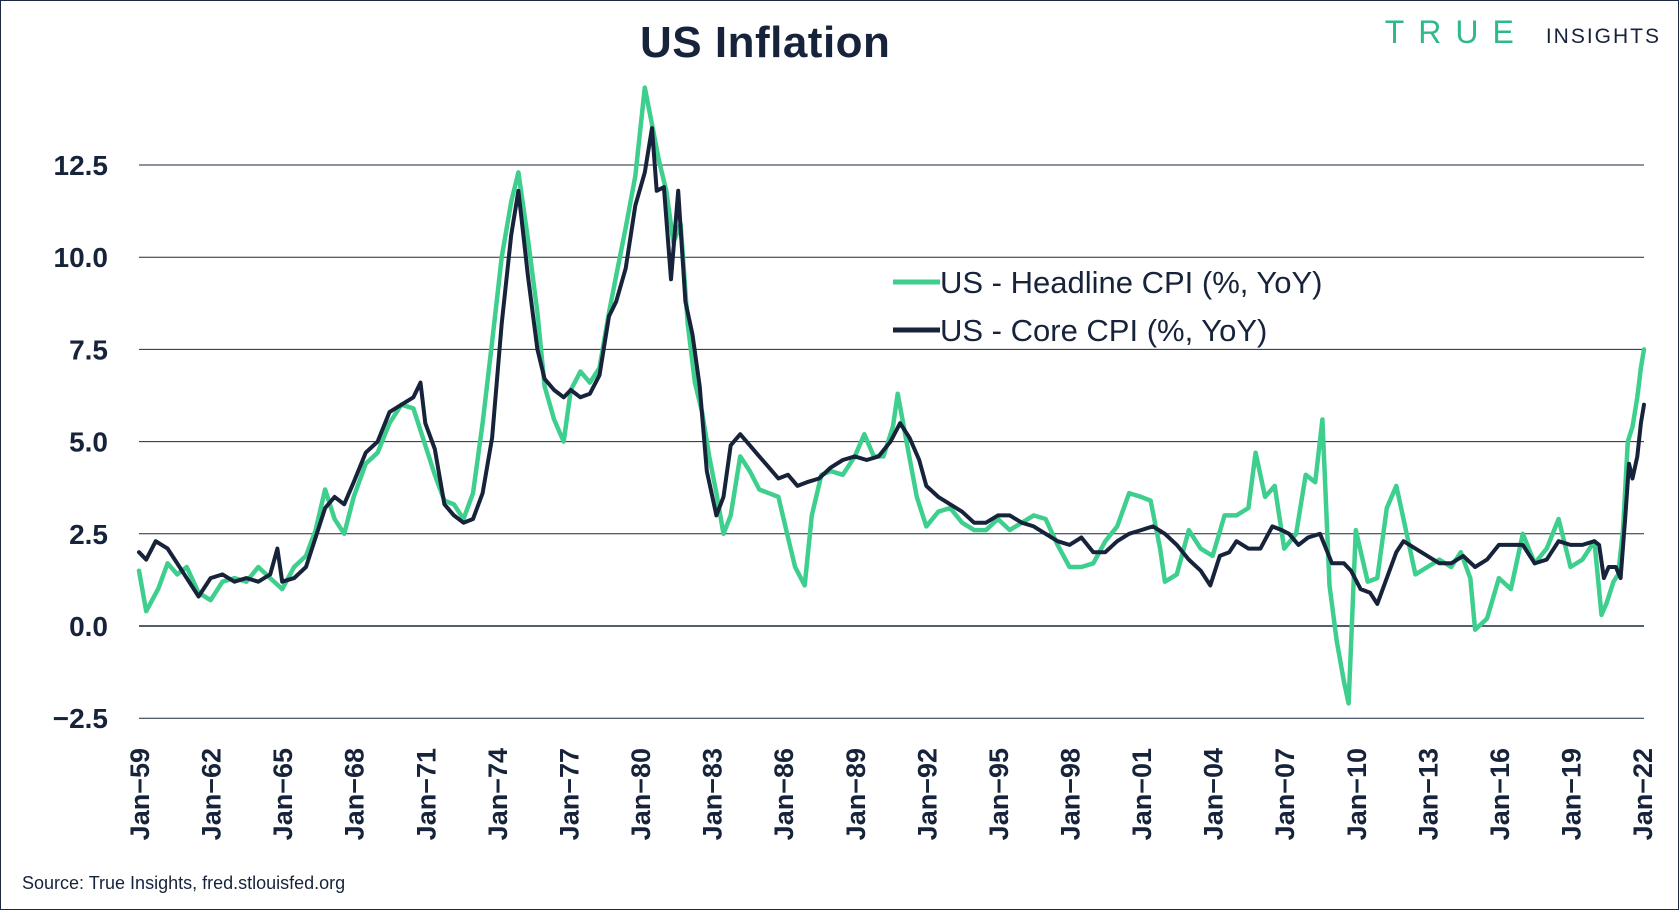 This screenshot has width=1679, height=910. I want to click on x-tick-label: Jan−92, so click(927, 794).